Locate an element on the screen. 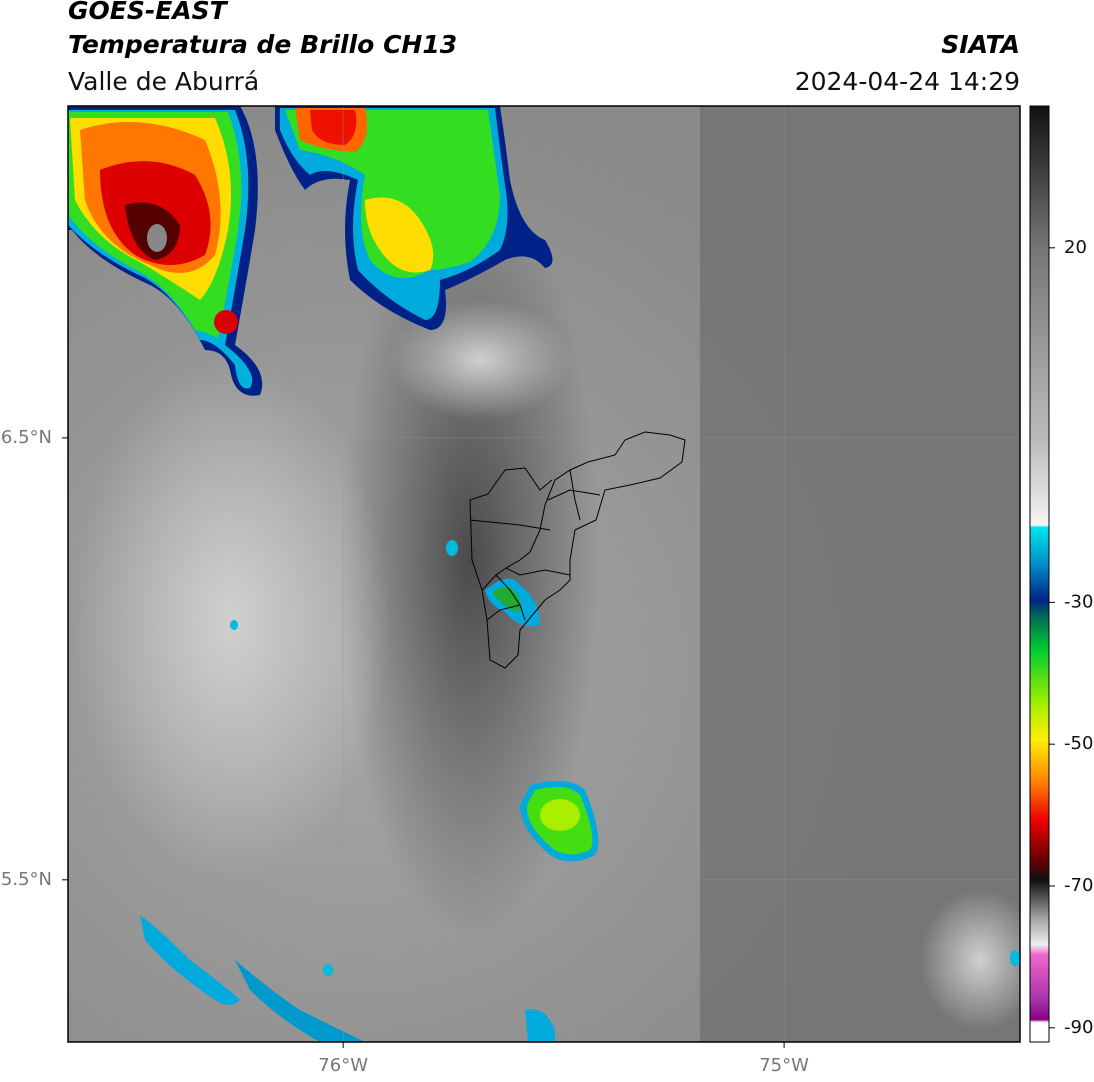 This screenshot has height=1082, width=1094. colorbar-tick-label: -30 is located at coordinates (1078, 601).